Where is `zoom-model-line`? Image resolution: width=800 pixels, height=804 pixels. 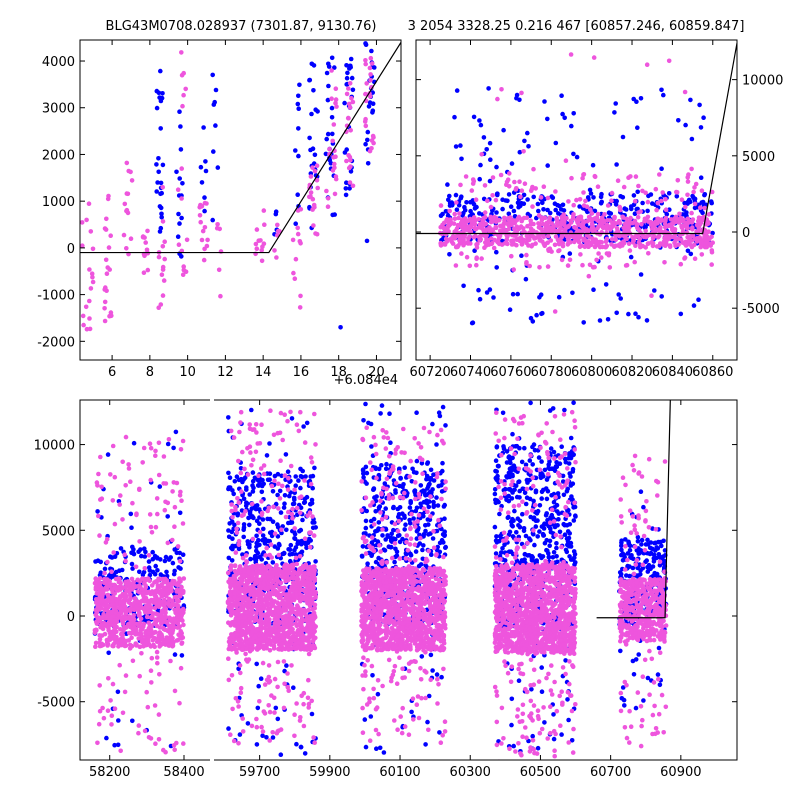
zoom-model-line is located at coordinates (240, 147).